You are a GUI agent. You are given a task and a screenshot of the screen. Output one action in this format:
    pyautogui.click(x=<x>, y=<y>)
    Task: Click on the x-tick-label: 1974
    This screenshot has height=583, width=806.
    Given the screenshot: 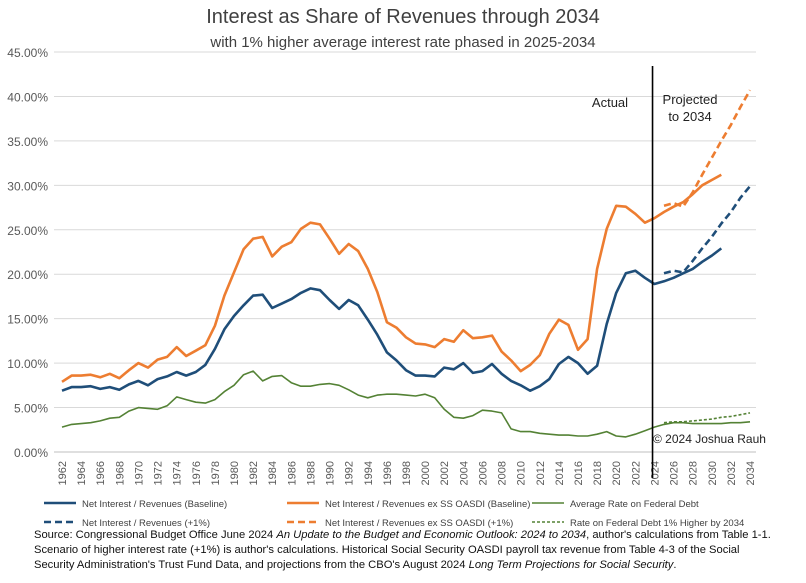 What is the action you would take?
    pyautogui.click(x=178, y=473)
    